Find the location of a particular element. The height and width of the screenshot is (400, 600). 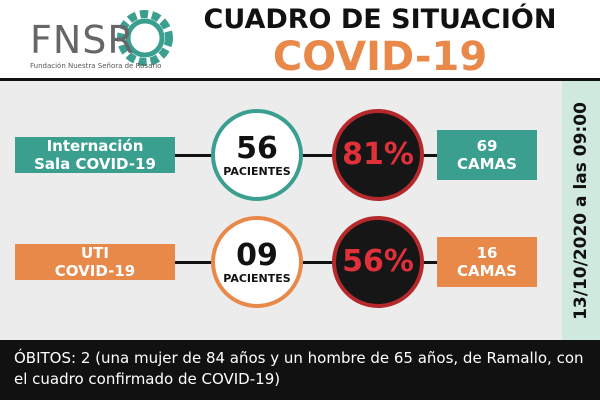

logo-text: FNSR is located at coordinates (82, 40).